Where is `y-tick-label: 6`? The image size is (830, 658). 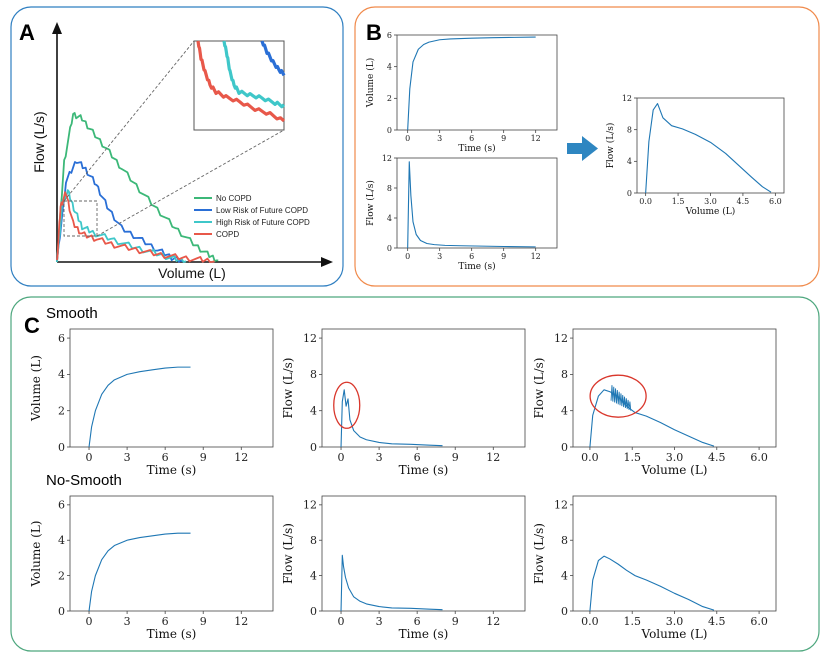
y-tick-label: 6 is located at coordinates (389, 35).